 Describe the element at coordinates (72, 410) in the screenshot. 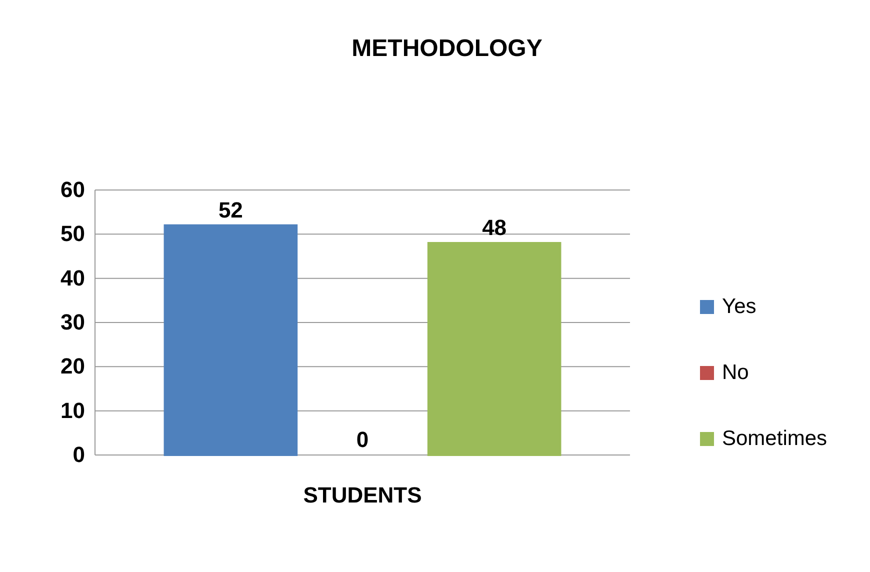

I see `y-tick-label: 10` at that location.